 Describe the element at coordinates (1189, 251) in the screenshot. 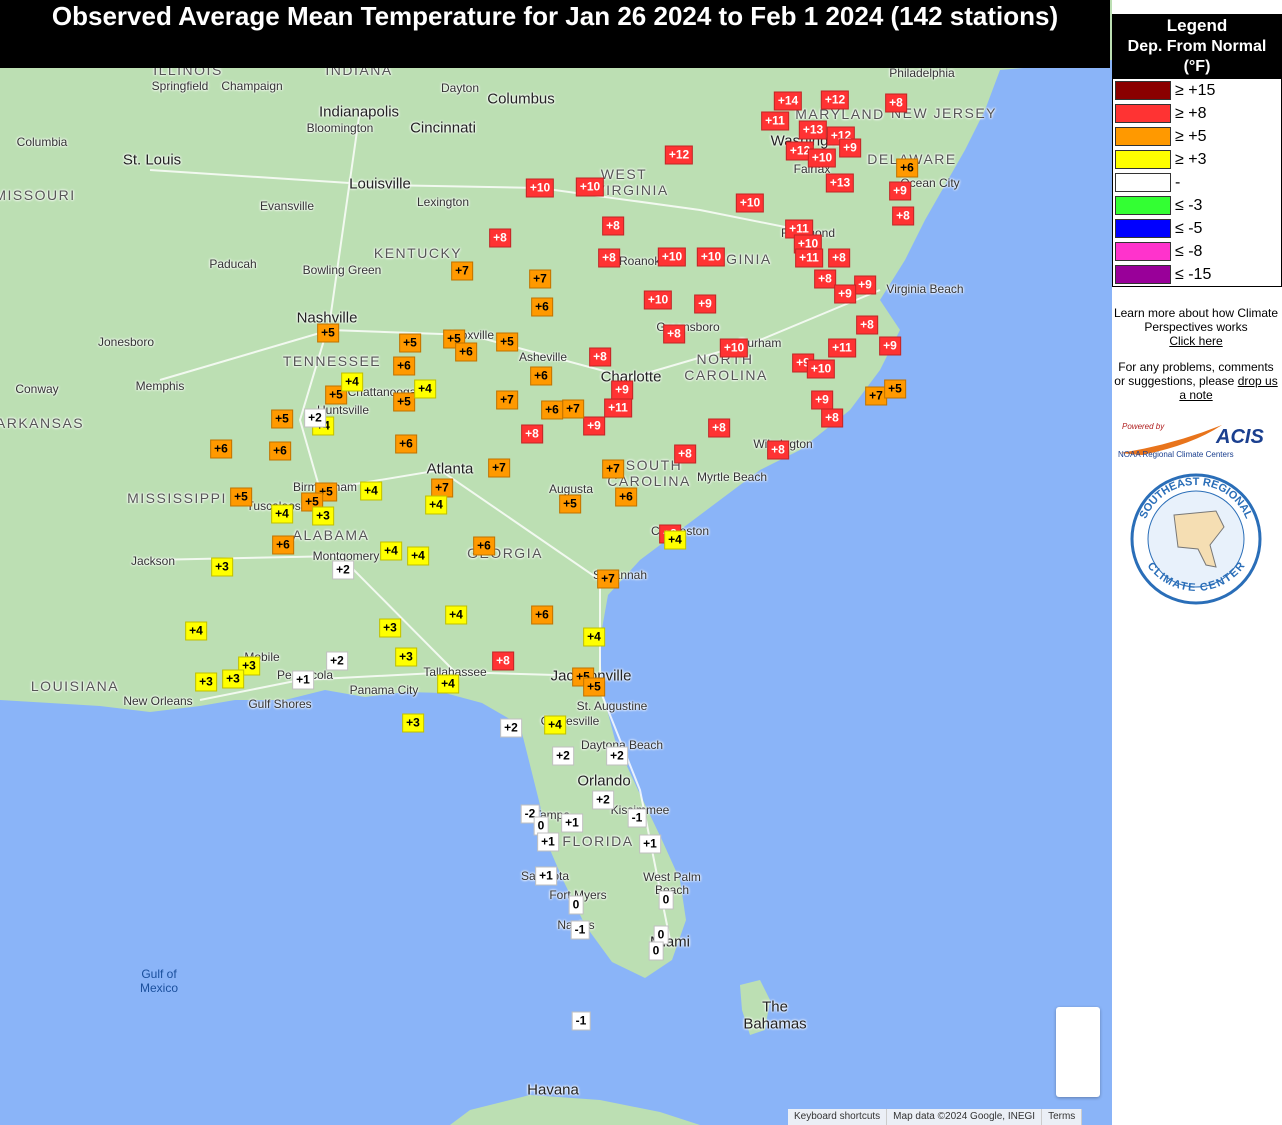

I see `legend-label: ≤ -8` at that location.